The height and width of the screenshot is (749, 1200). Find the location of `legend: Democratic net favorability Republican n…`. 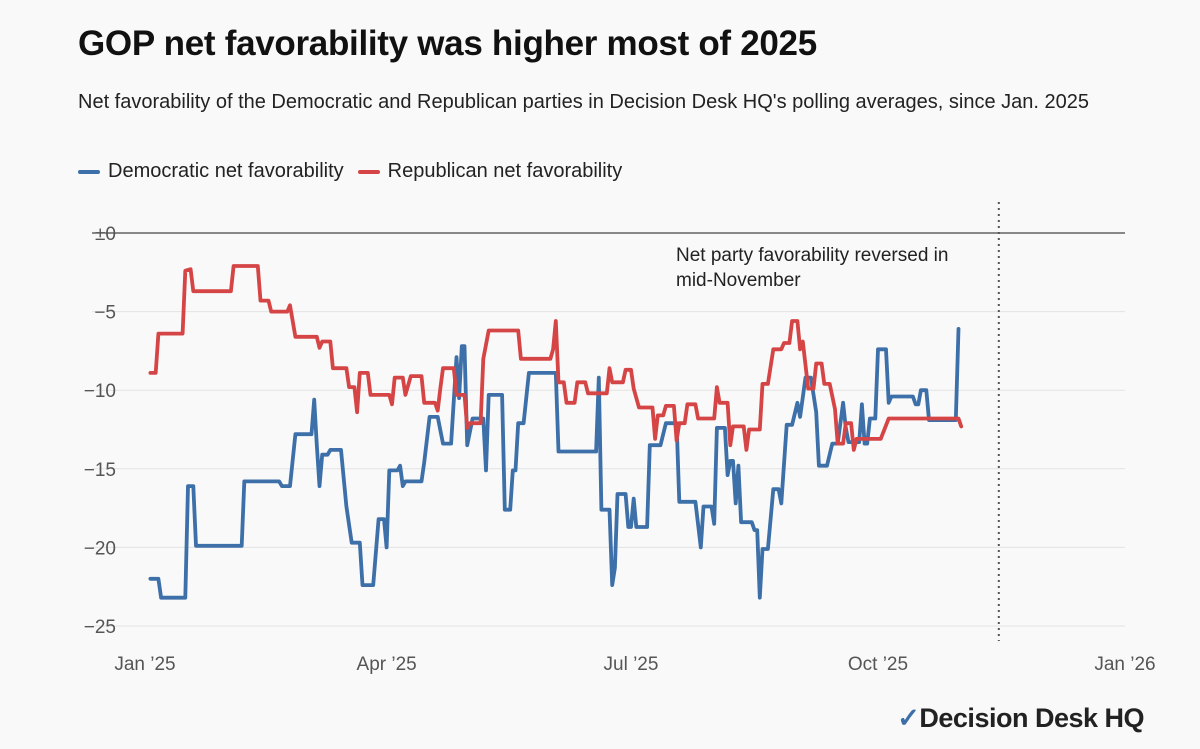

legend: Democratic net favorability Republican n… is located at coordinates (357, 171).